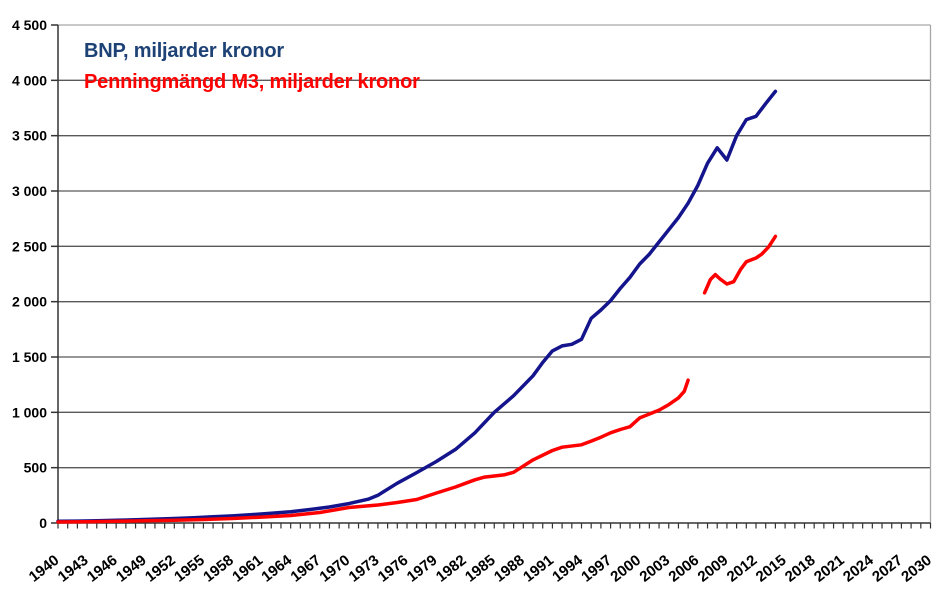  I want to click on x-tick-label: 2024, so click(858, 568).